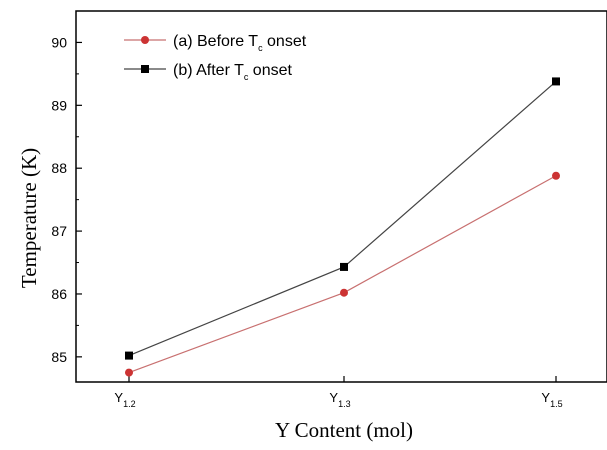 The width and height of the screenshot is (607, 450). Describe the element at coordinates (29, 218) in the screenshot. I see `y-axis-title: Temperature (K)` at that location.